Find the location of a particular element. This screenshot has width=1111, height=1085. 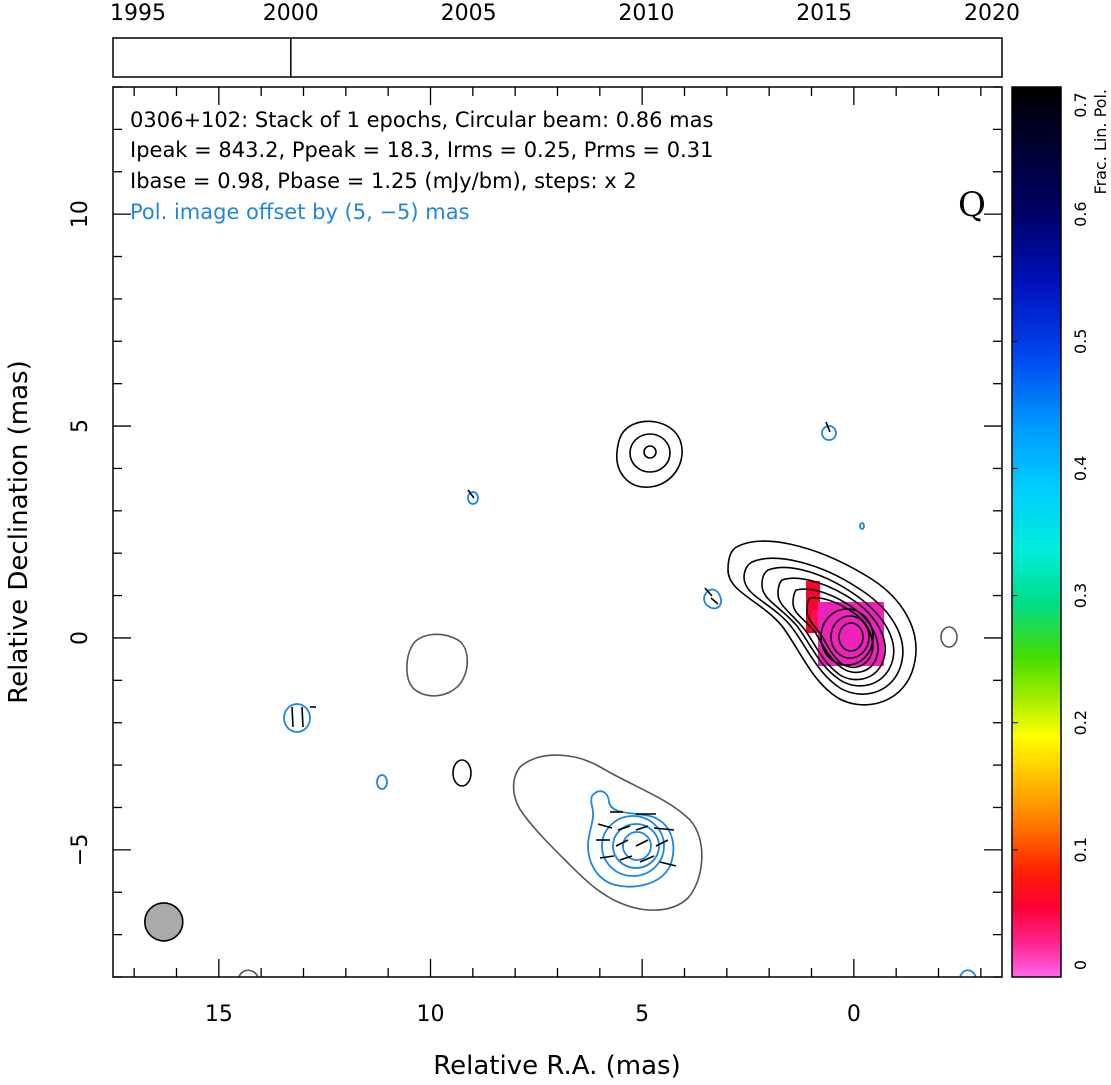

low-contour-southern is located at coordinates (607, 832).